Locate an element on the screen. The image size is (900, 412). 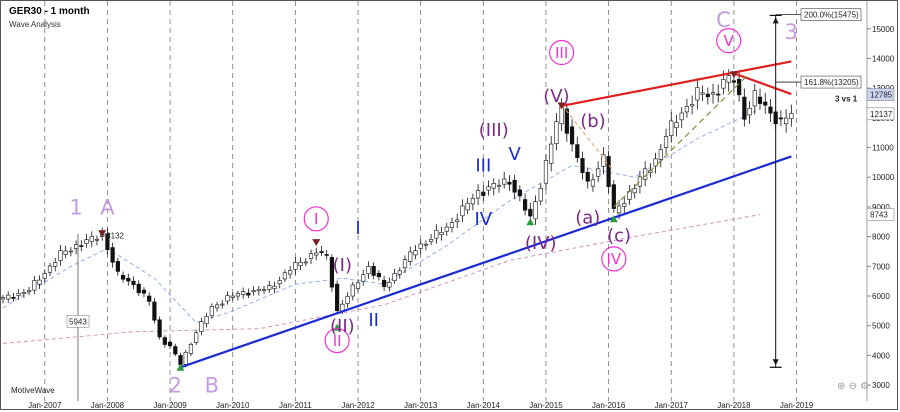
low-marker is located at coordinates (530, 222).